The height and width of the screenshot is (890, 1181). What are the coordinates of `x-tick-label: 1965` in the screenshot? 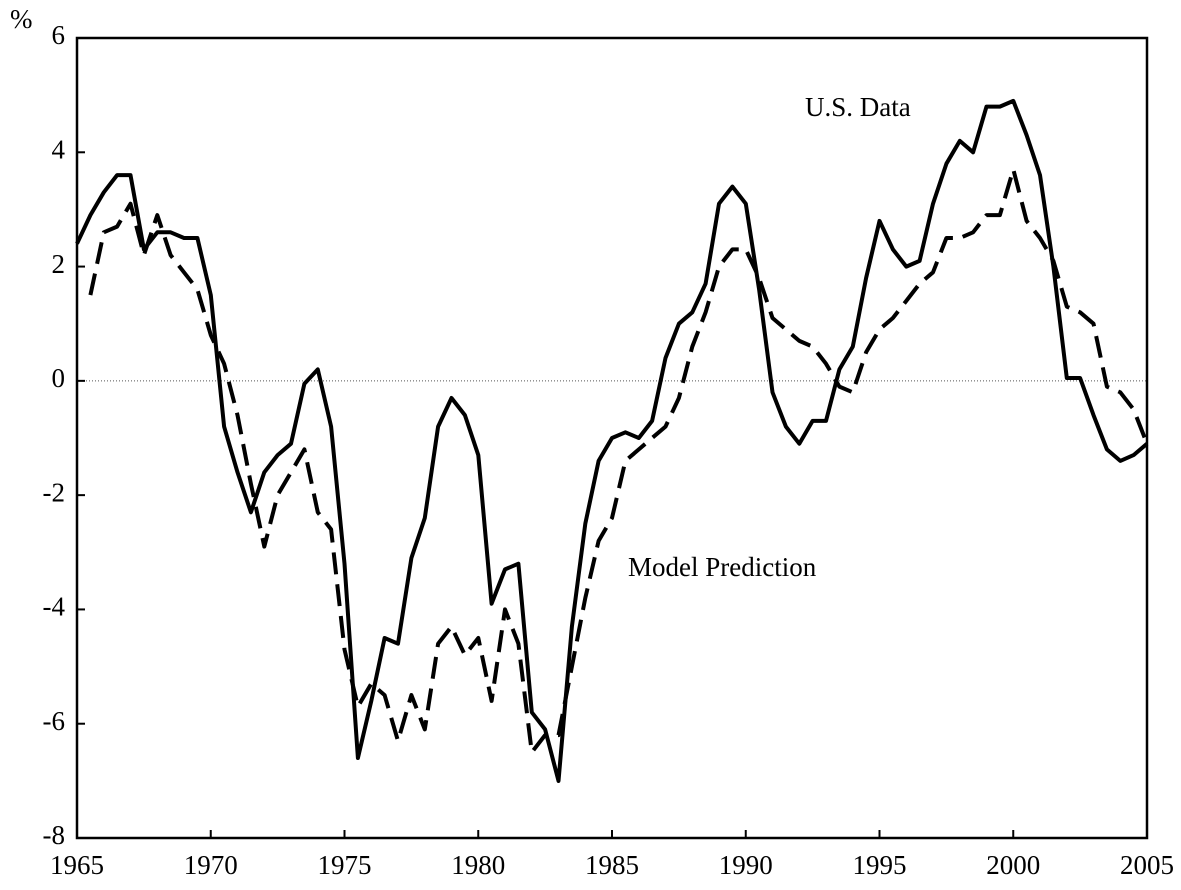 It's located at (77, 865).